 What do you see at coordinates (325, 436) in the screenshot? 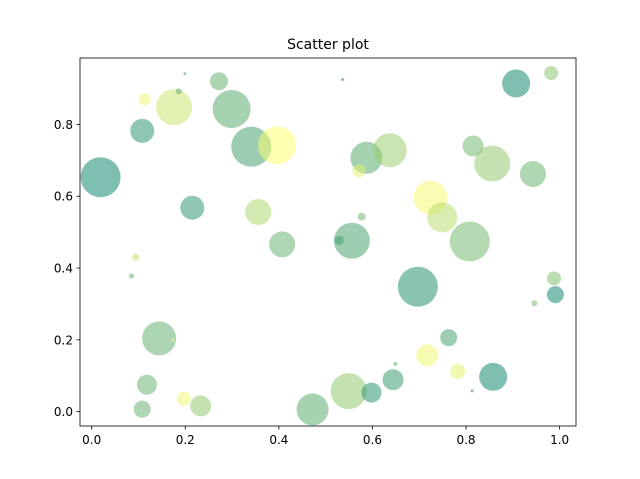
I see `x-axis: 0.0 0.2 0.4 0.6 0.8 1.0` at bounding box center [325, 436].